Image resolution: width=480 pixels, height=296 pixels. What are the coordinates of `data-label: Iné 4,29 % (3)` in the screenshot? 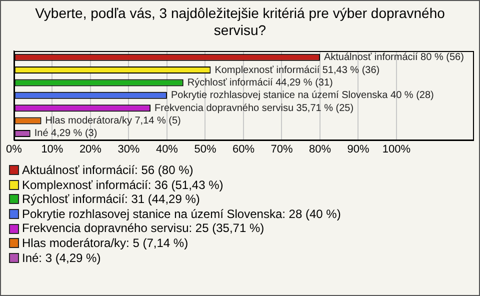 It's located at (66, 134).